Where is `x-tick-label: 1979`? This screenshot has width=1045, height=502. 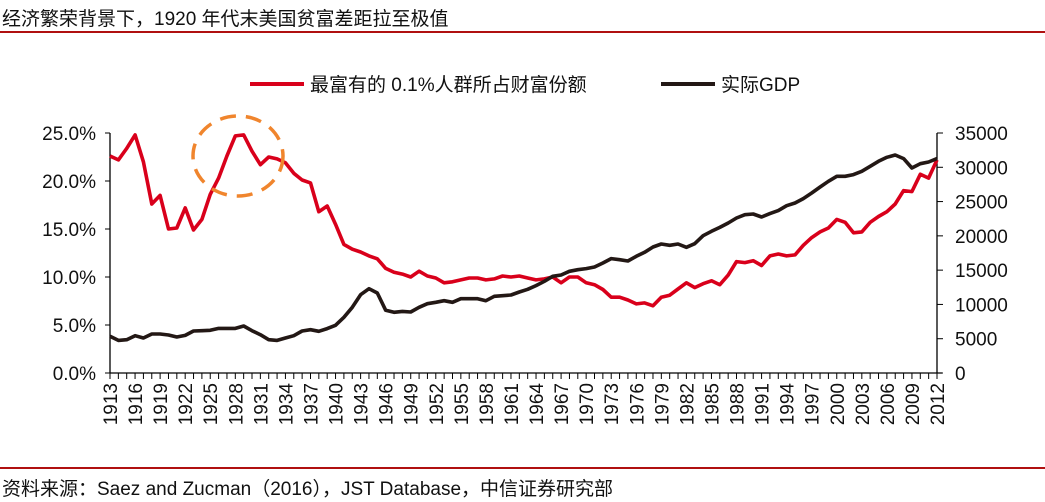
x-tick-label: 1979 is located at coordinates (662, 404).